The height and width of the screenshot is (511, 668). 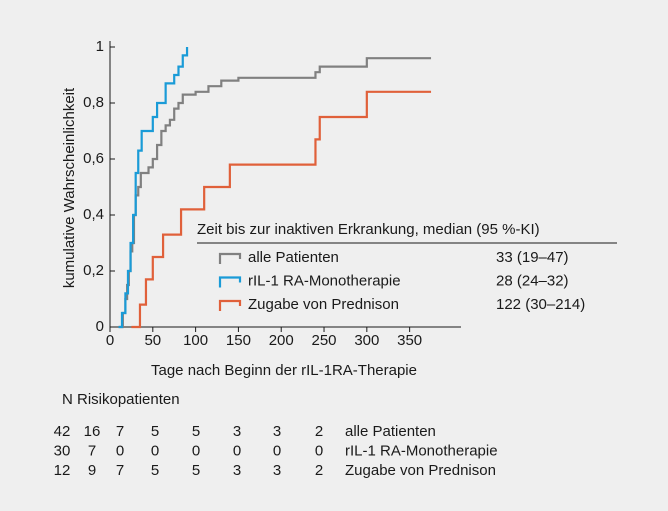 I want to click on legend-label: rIL-1 RA-Monotherapie, so click(x=324, y=280).